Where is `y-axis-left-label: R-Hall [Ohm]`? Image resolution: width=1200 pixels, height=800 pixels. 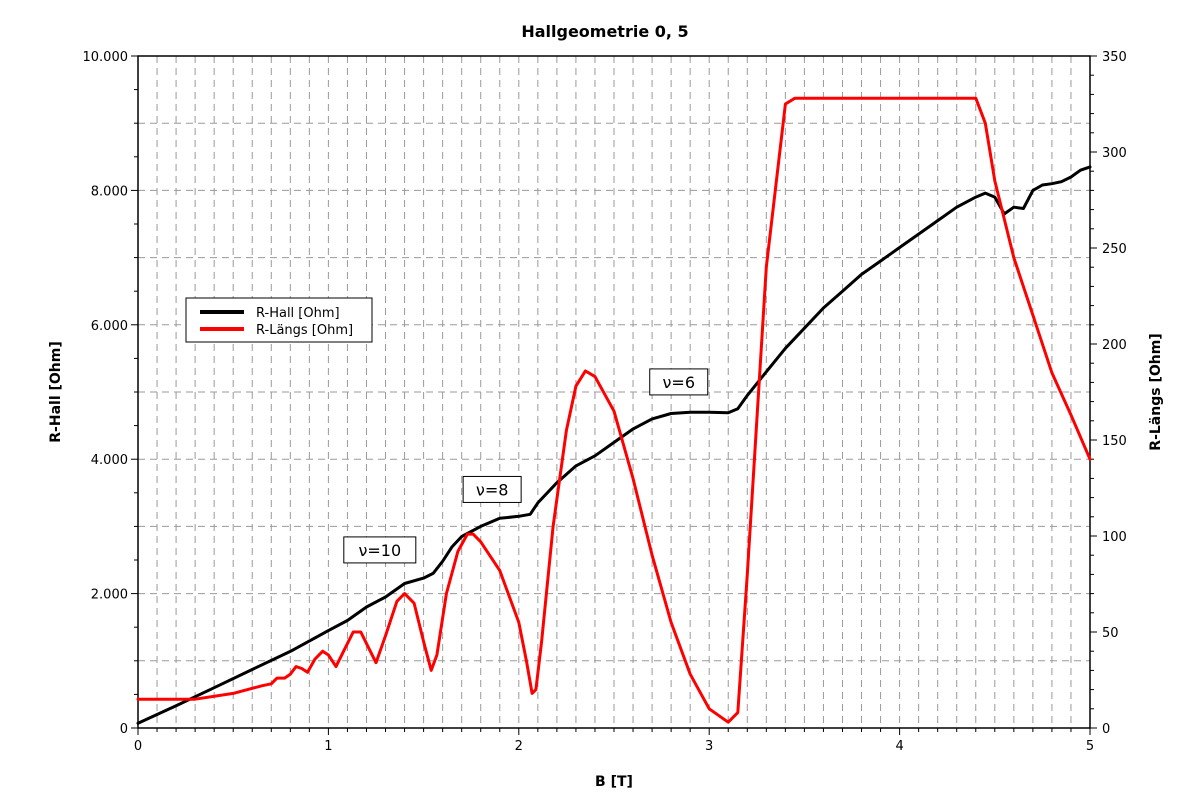
y-axis-left-label: R-Hall [Ohm] is located at coordinates (56, 391).